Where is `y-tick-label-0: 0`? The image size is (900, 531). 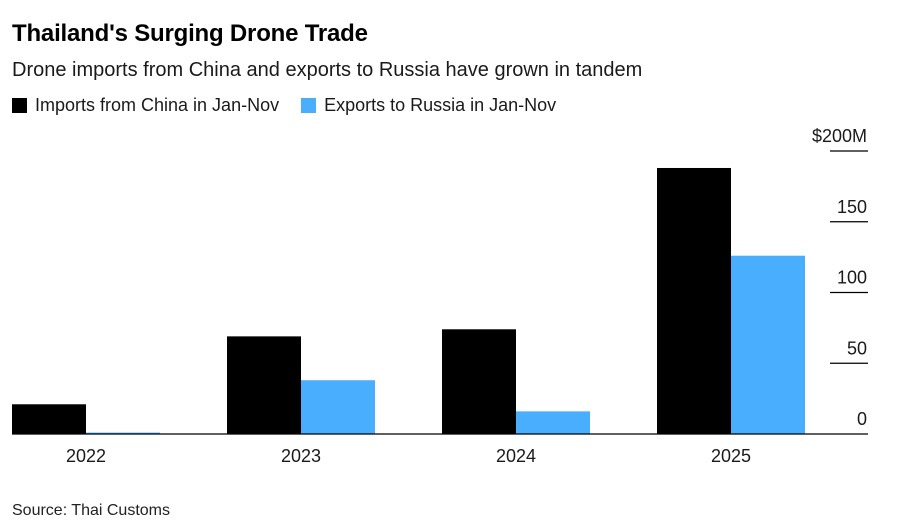
y-tick-label-0: 0 is located at coordinates (862, 419).